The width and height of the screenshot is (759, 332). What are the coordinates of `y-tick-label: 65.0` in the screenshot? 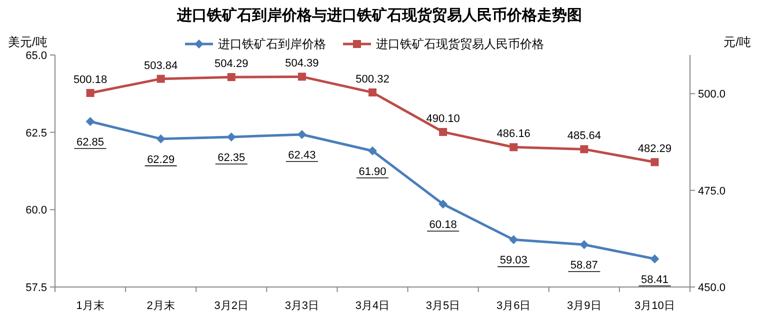 It's located at (36, 56).